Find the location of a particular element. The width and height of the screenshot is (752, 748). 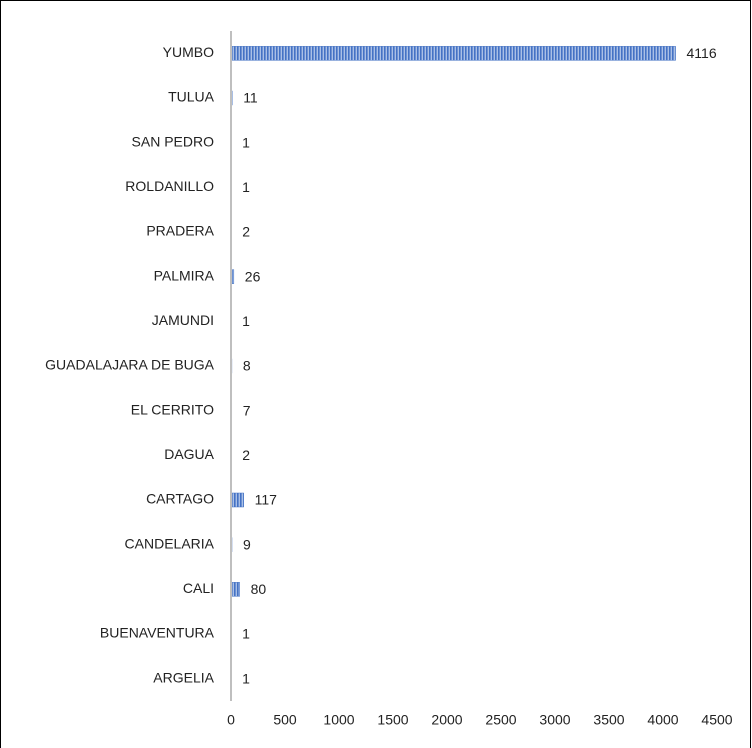

y-tick-label: CANDELARIA is located at coordinates (170, 543).